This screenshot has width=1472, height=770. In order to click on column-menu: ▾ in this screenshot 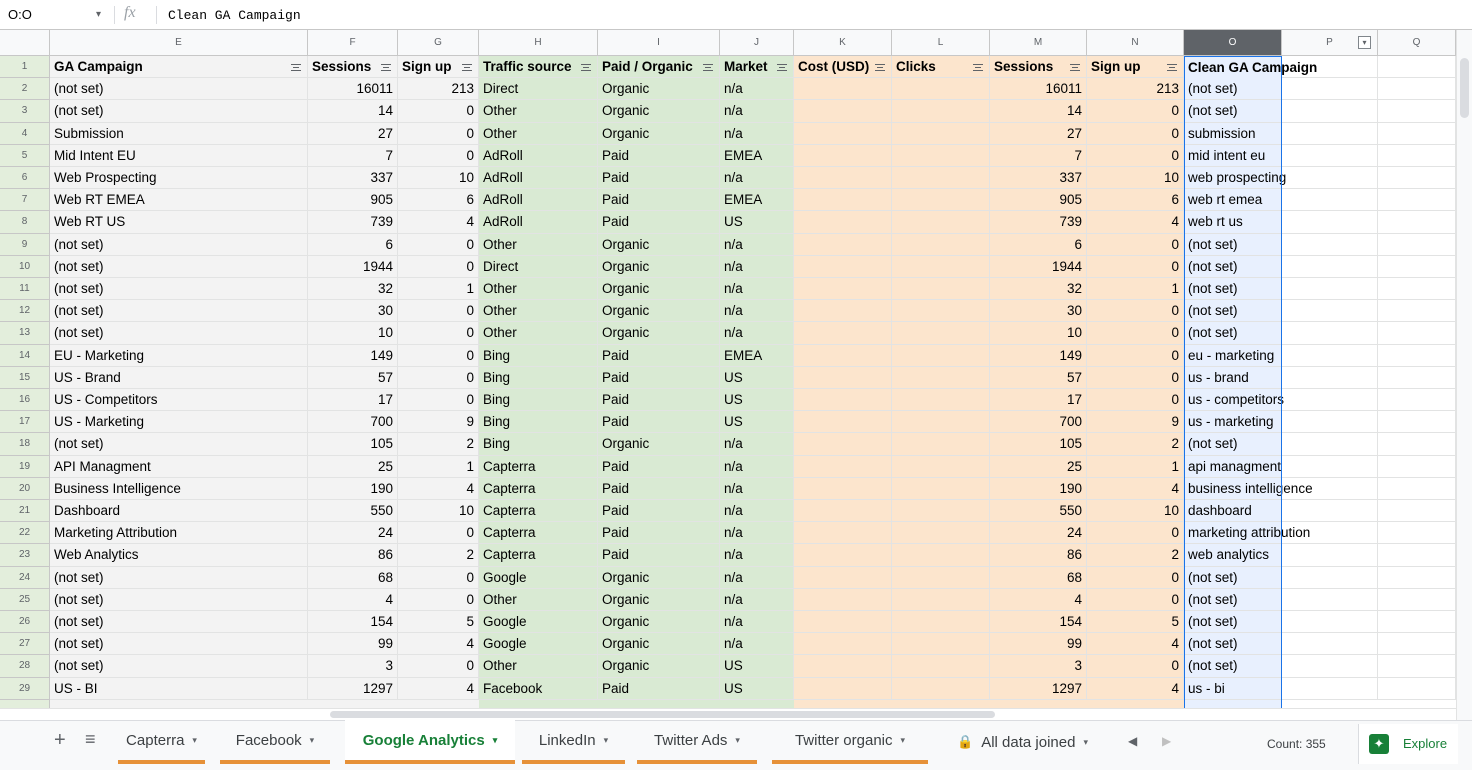, I will do `click(1364, 42)`.